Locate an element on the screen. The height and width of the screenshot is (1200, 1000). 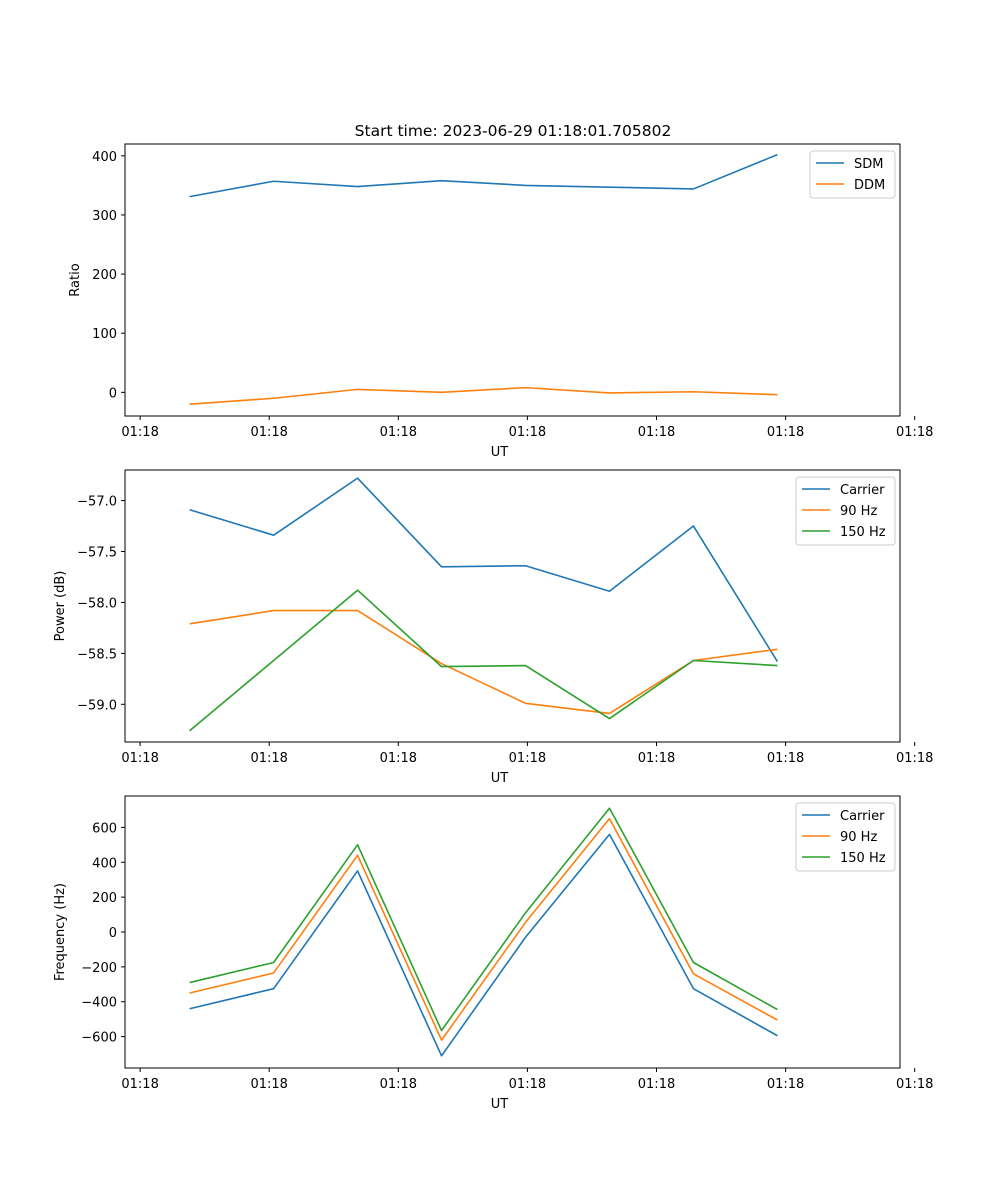
legend-entry: SDM is located at coordinates (868, 164).